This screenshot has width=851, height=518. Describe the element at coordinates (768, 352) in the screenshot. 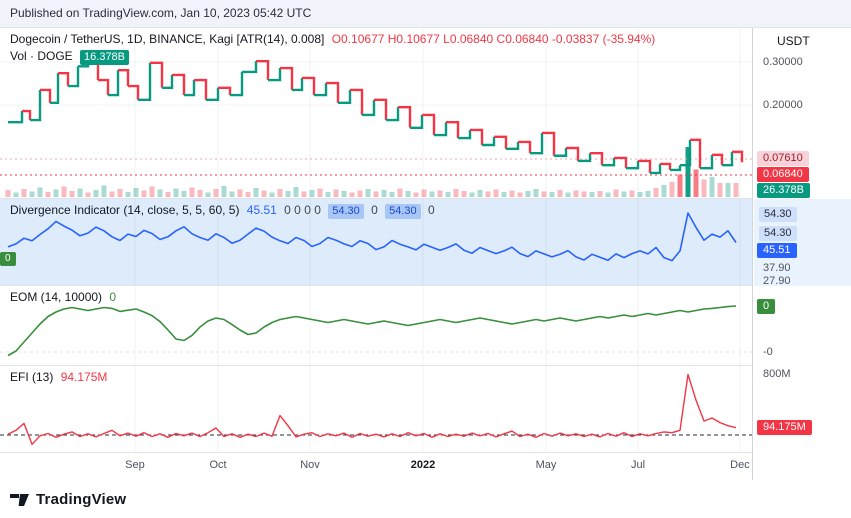

I see `eom-axis-tick-neg0: -0` at that location.